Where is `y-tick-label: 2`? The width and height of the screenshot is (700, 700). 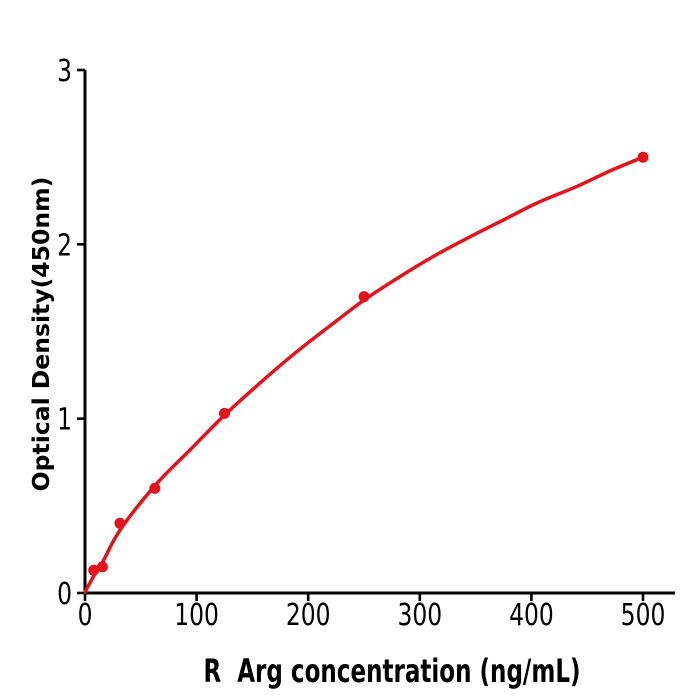
y-tick-label: 2 is located at coordinates (64, 246).